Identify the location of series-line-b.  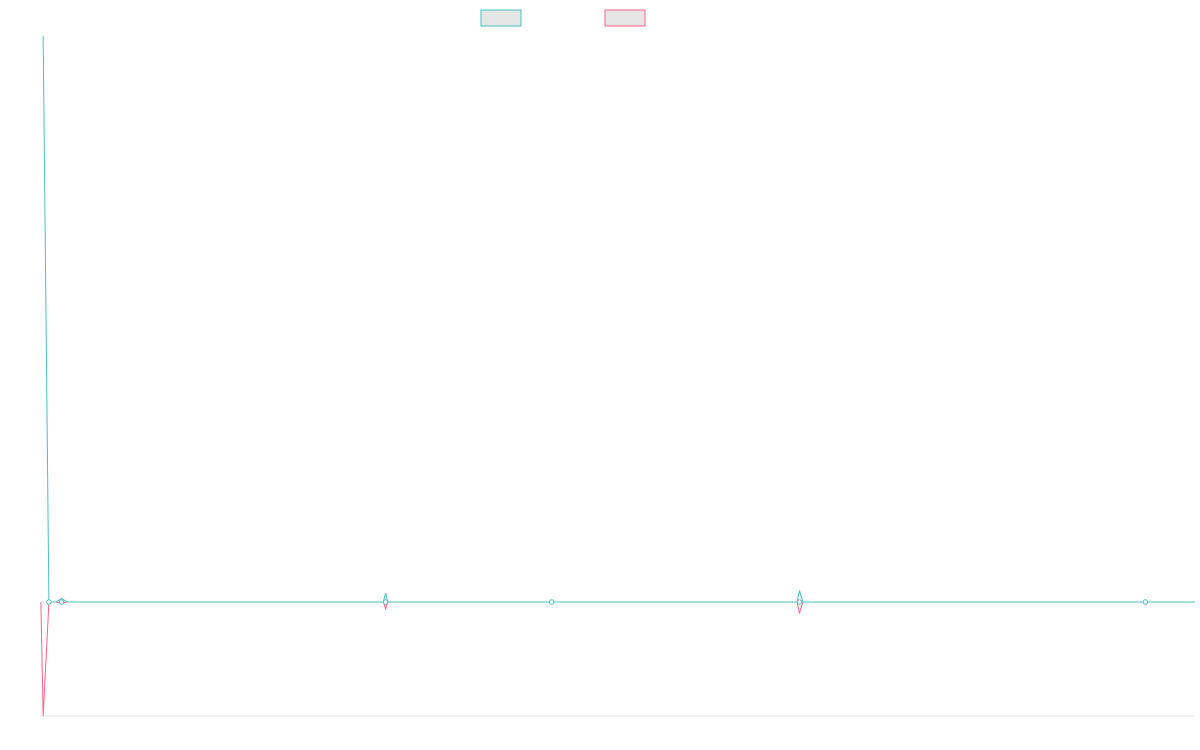
(617, 659).